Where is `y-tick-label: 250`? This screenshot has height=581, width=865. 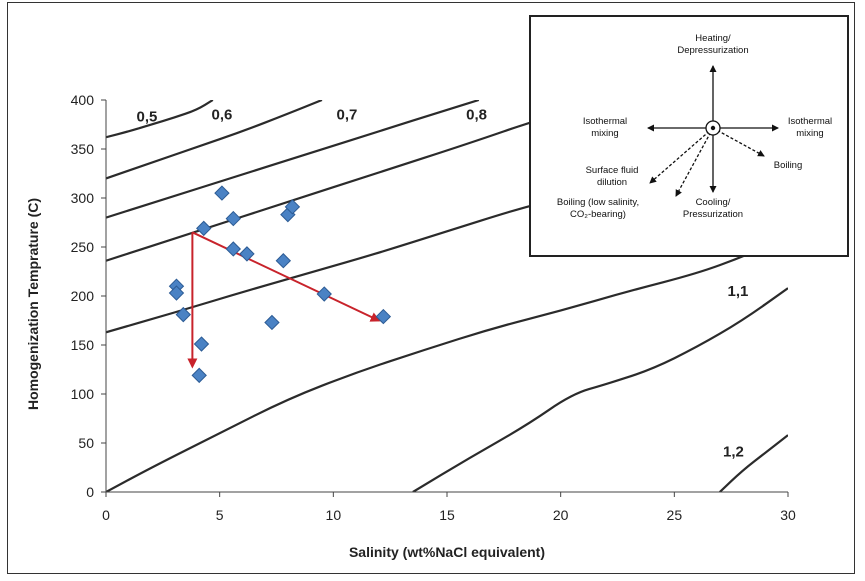 y-tick-label: 250 is located at coordinates (83, 247).